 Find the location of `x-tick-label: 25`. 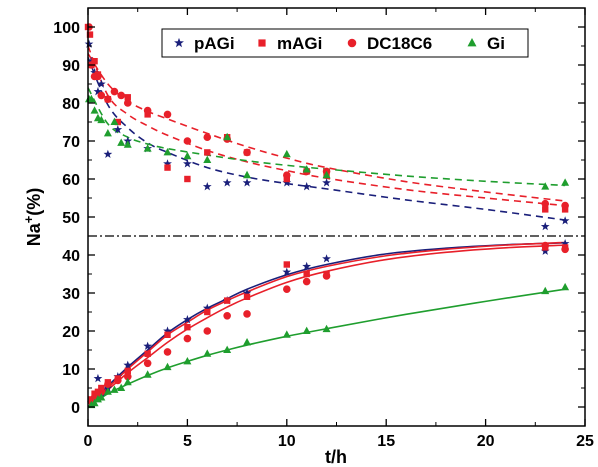

x-tick-label: 25 is located at coordinates (585, 441).